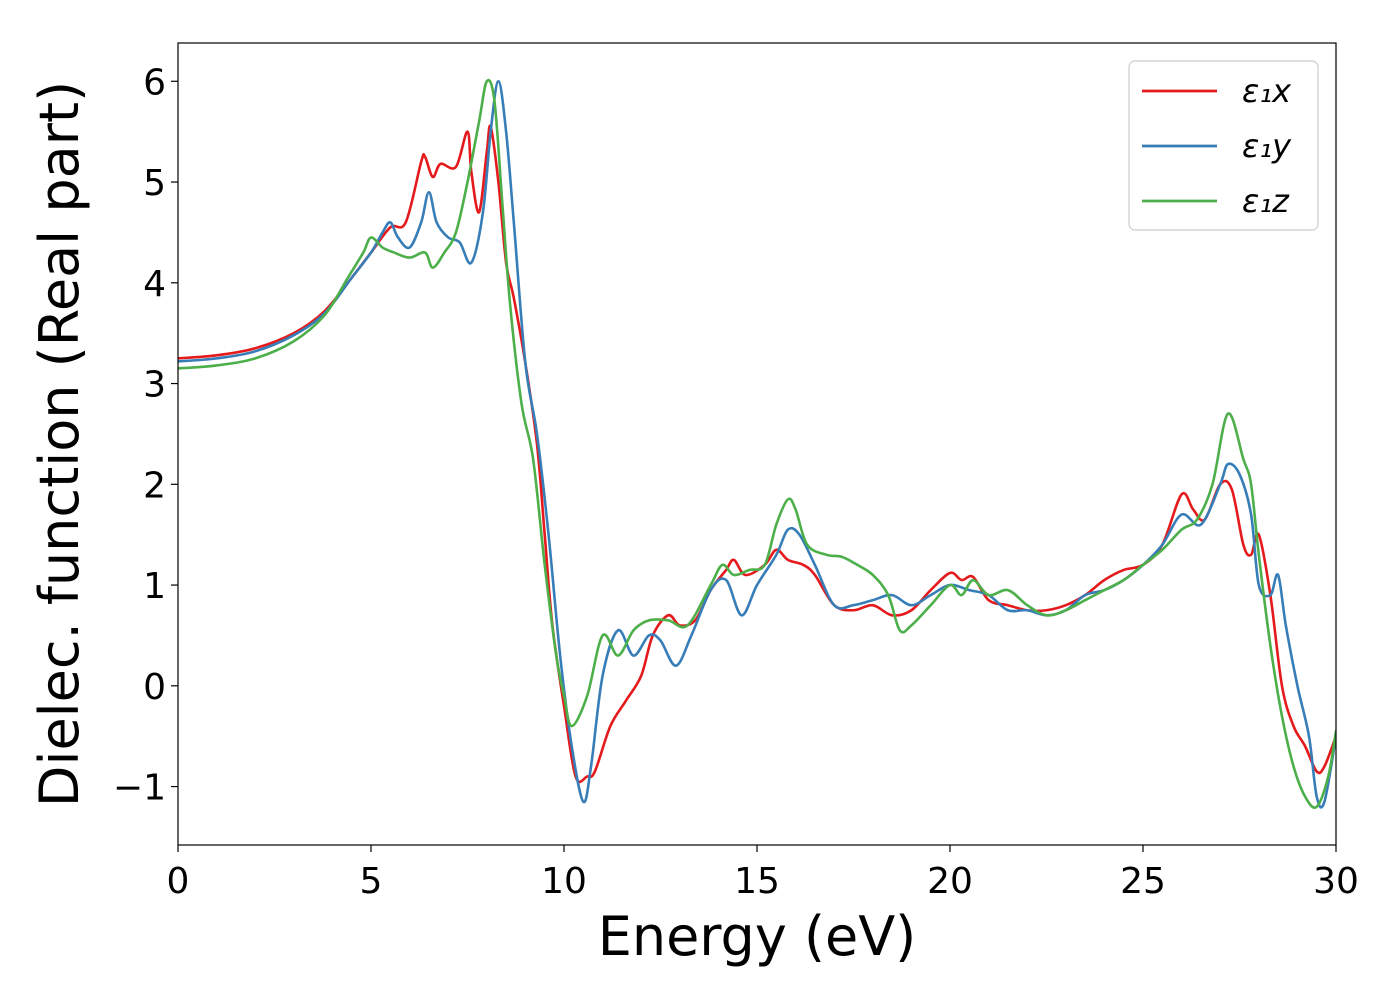  Describe the element at coordinates (1336, 881) in the screenshot. I see `x-tick-label: 30` at that location.